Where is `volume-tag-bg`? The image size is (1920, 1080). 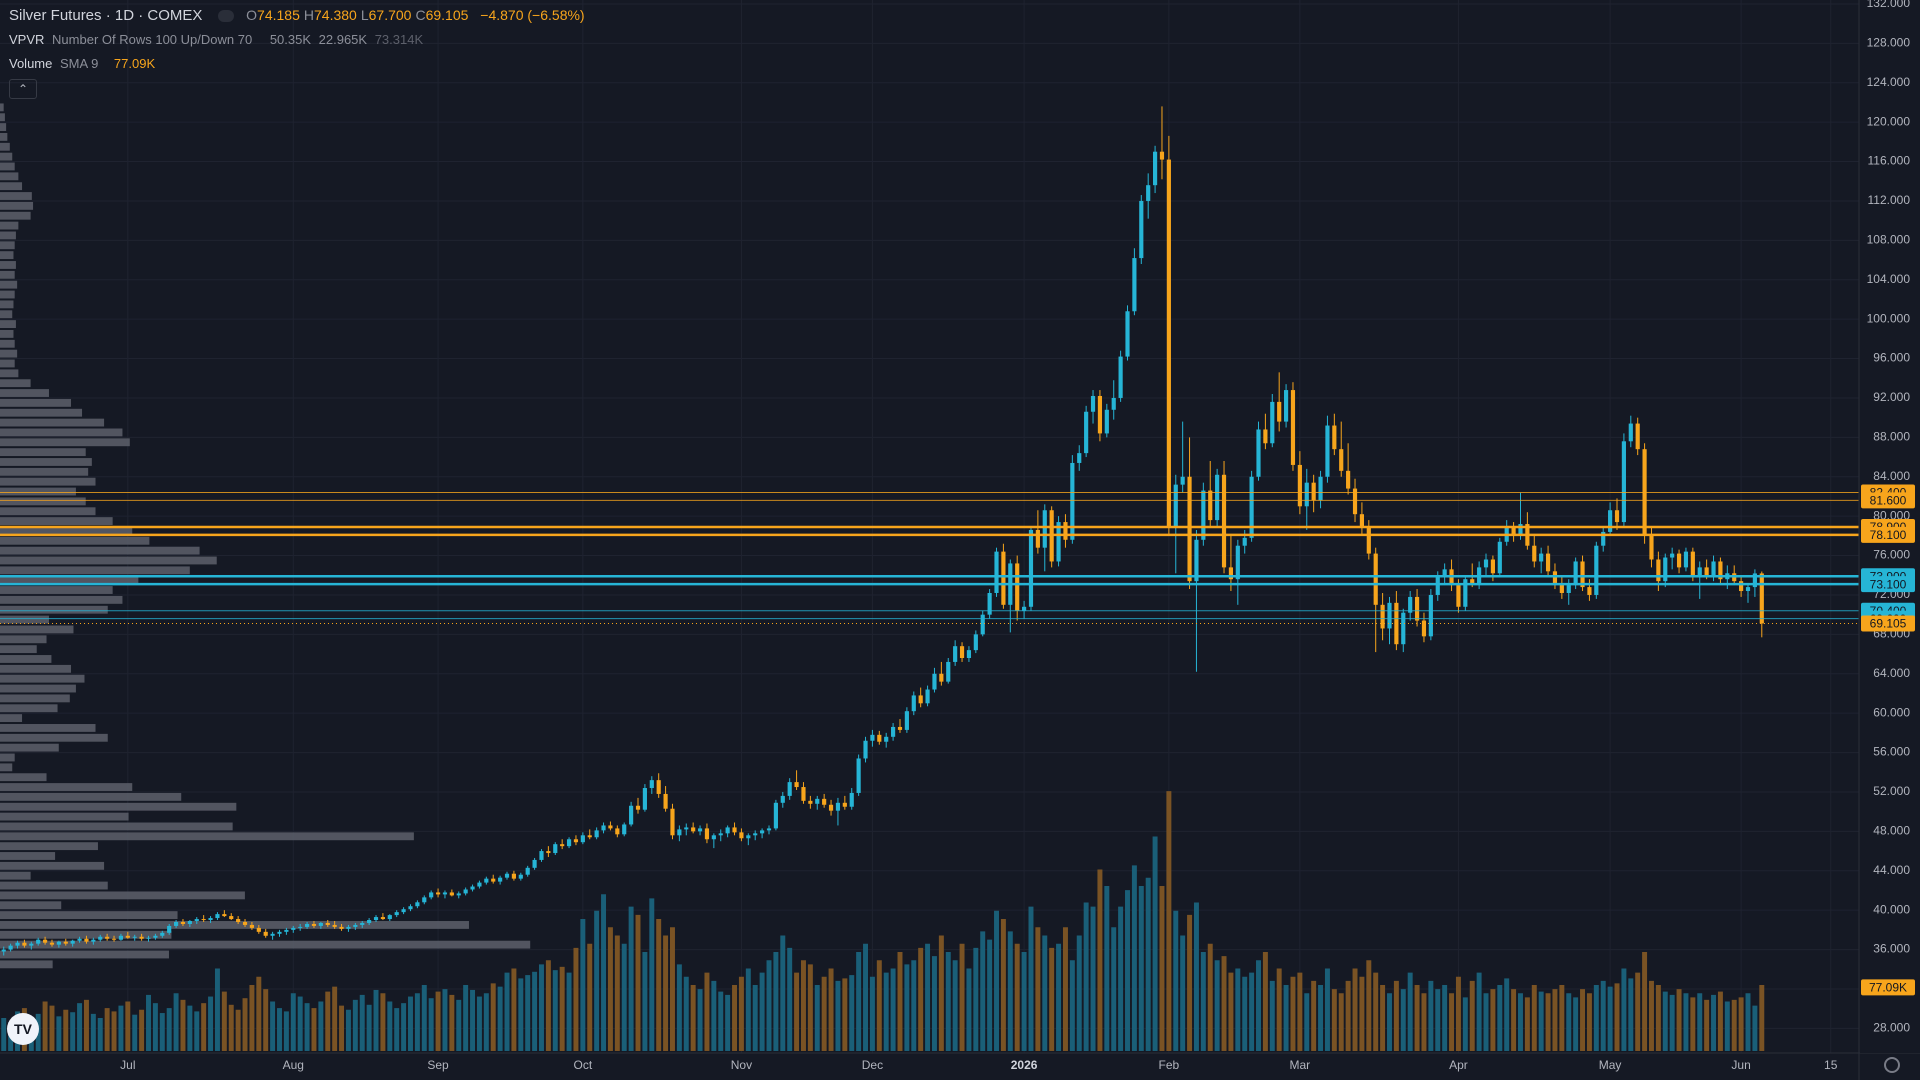 volume-tag-bg is located at coordinates (1888, 987).